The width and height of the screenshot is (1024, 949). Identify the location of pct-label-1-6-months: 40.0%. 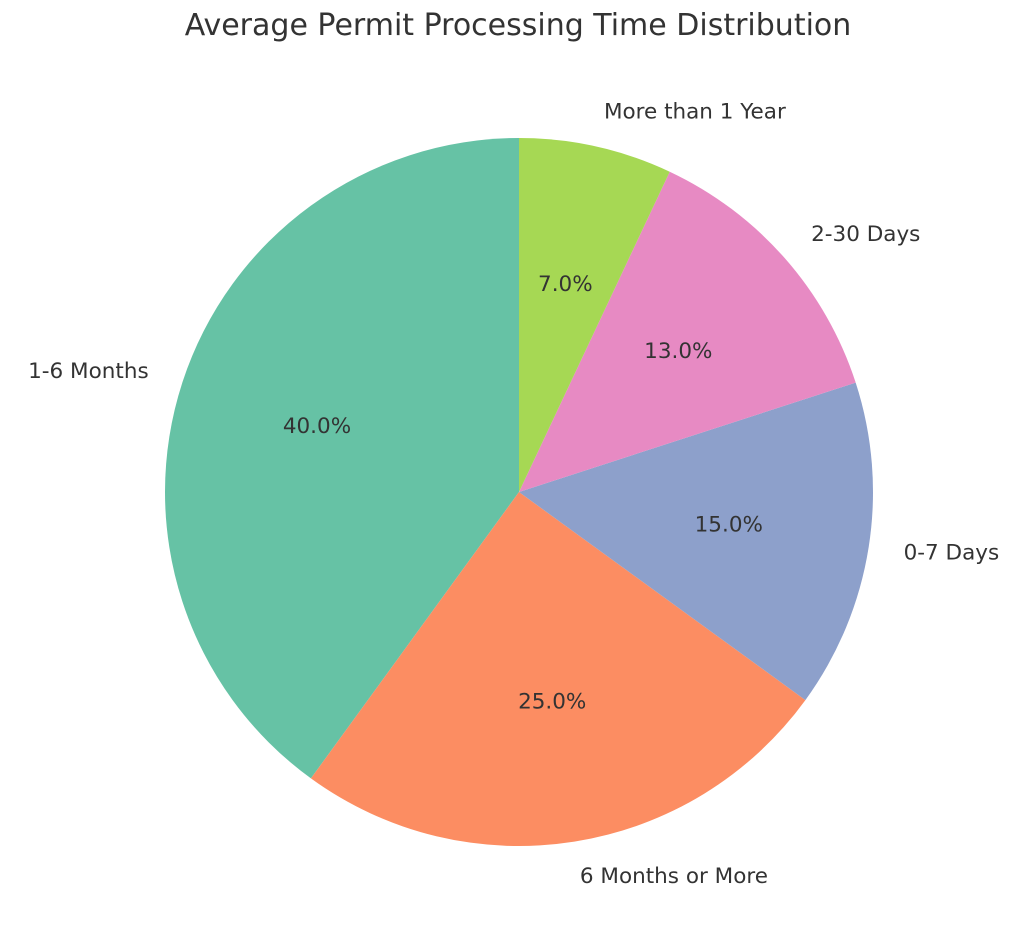
(317, 426).